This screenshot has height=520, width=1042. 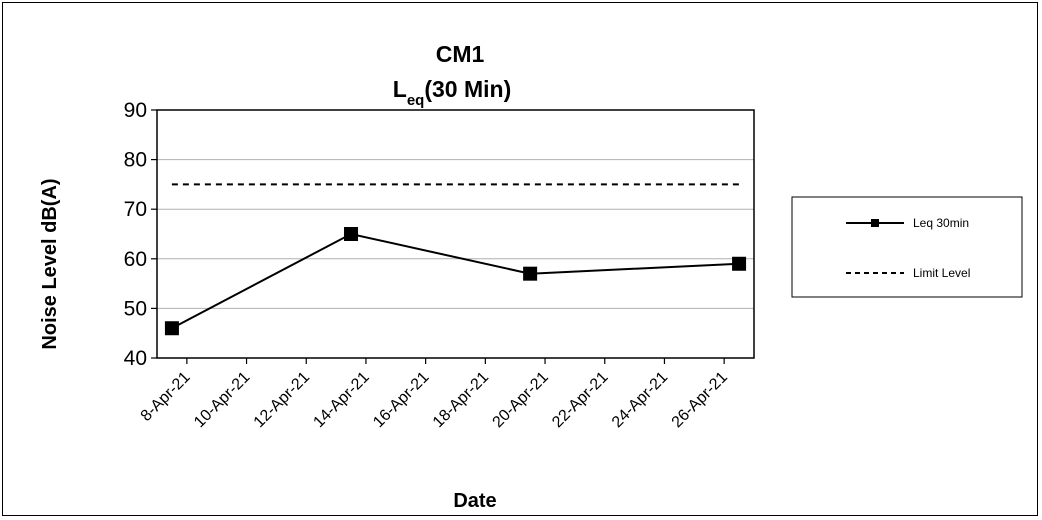 What do you see at coordinates (222, 400) in the screenshot?
I see `x-tick-label: 10-Apr-21` at bounding box center [222, 400].